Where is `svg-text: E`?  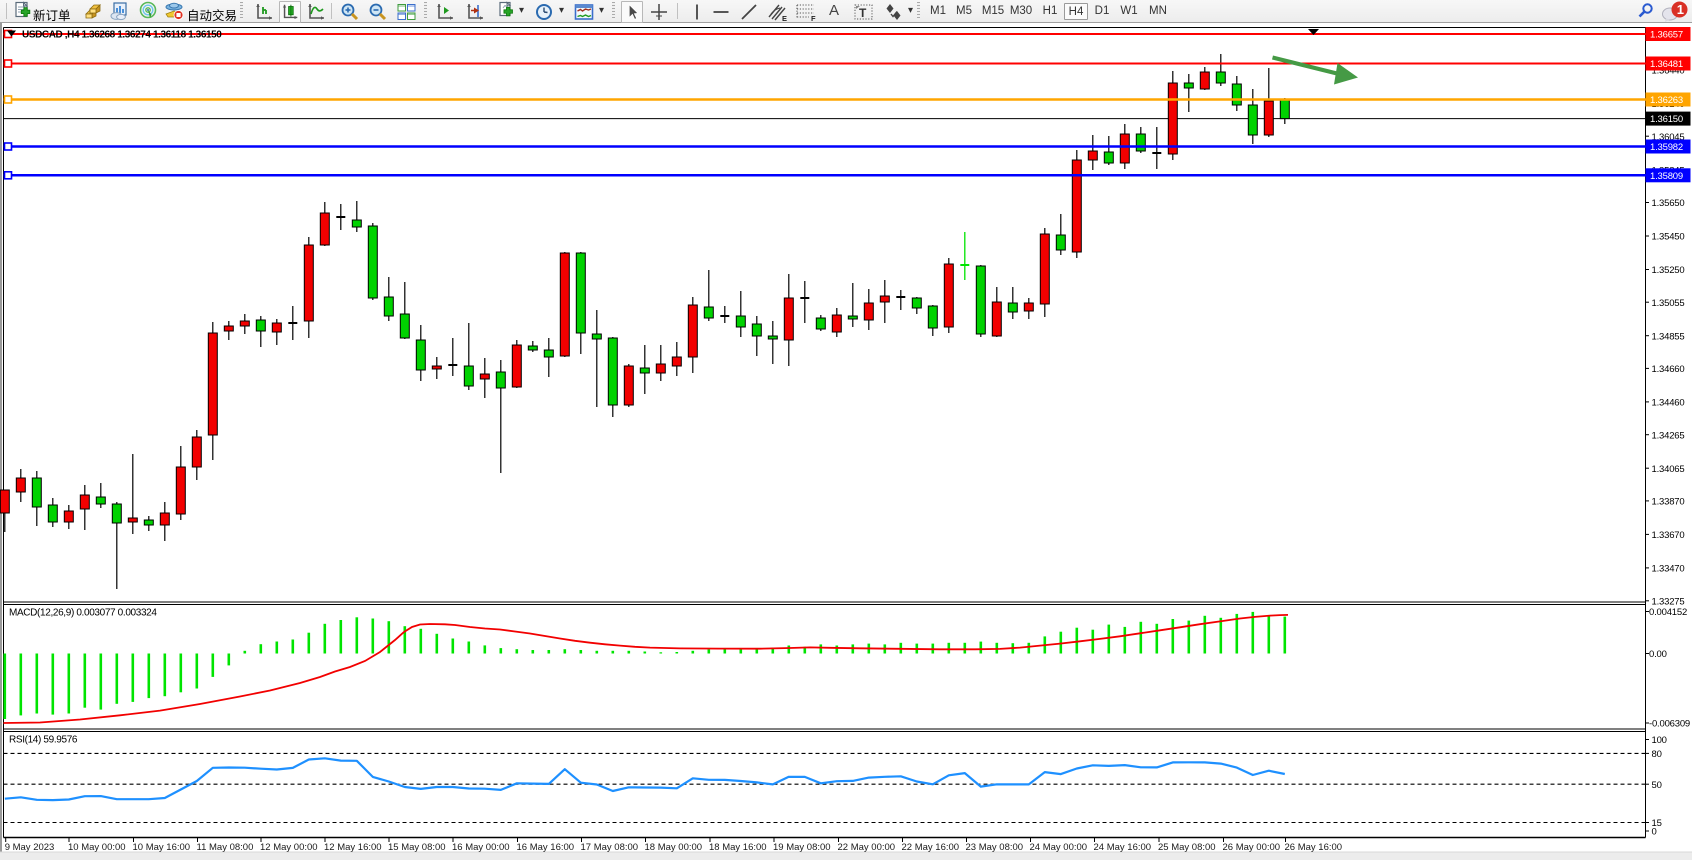
svg-text: E is located at coordinates (784, 18).